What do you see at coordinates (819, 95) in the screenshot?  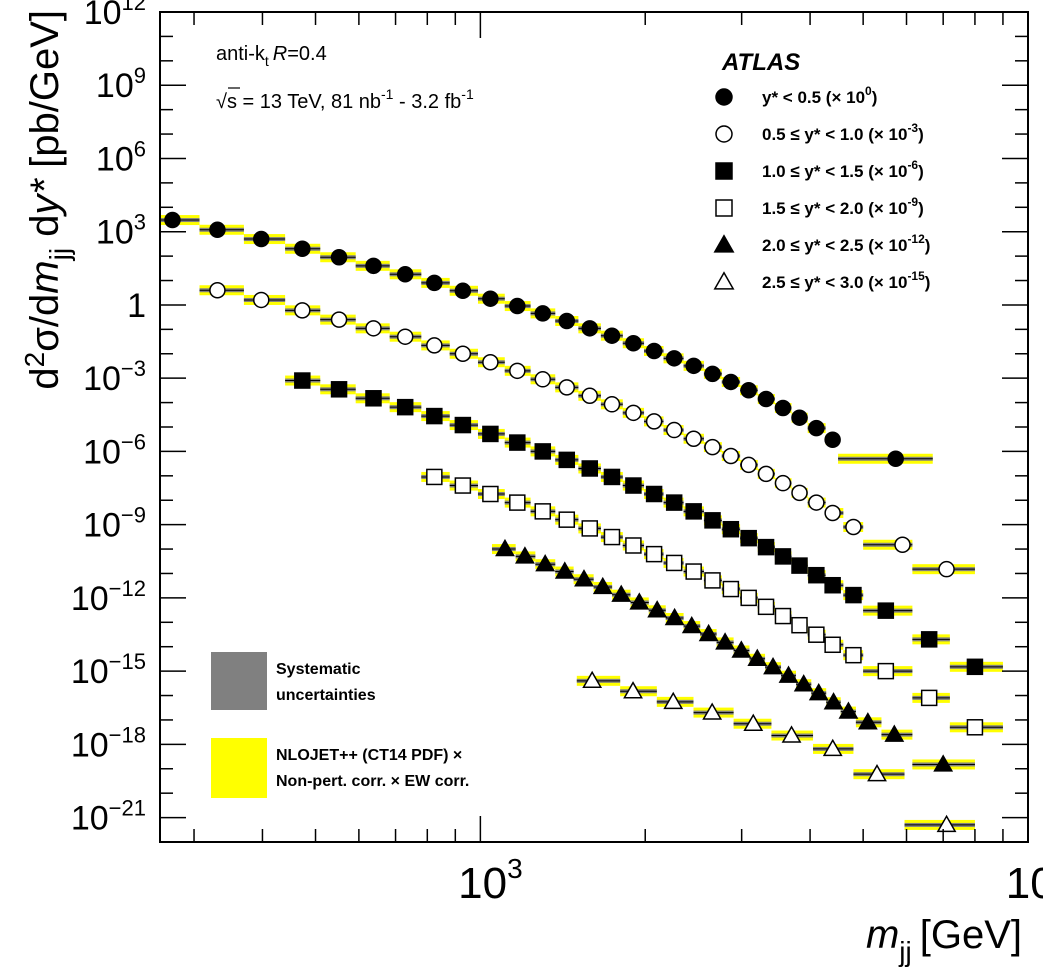 I see `legend-label: y* < 0.5 (× 100)` at bounding box center [819, 95].